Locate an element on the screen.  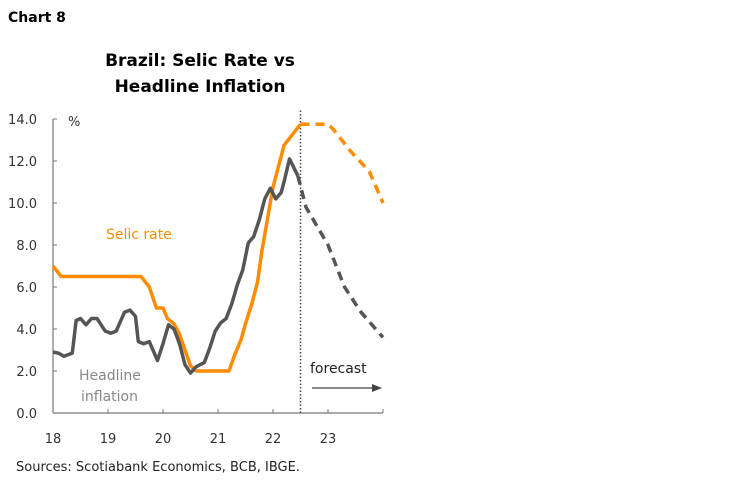
y-tick-label: 6.0 is located at coordinates (26, 288).